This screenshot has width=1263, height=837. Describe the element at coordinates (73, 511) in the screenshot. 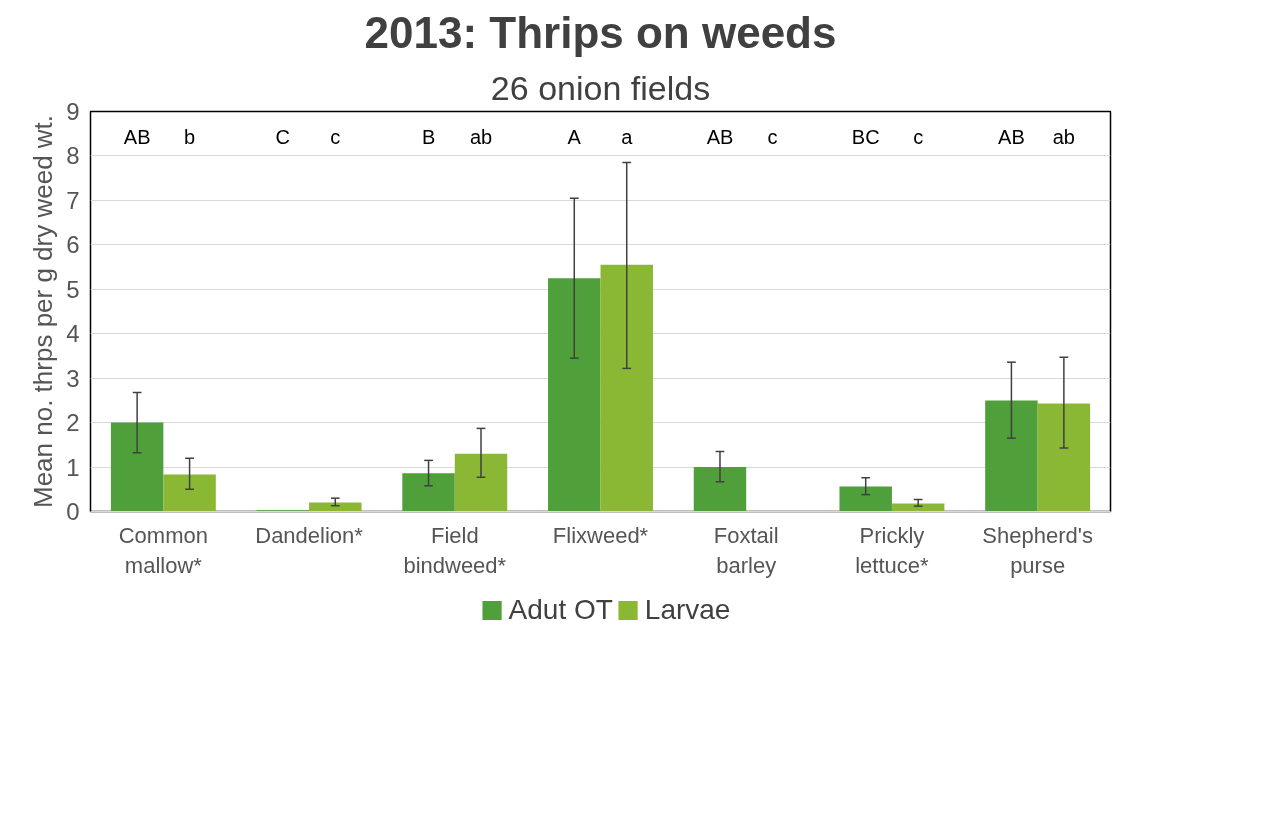

I see `y-tick-label: 0` at that location.